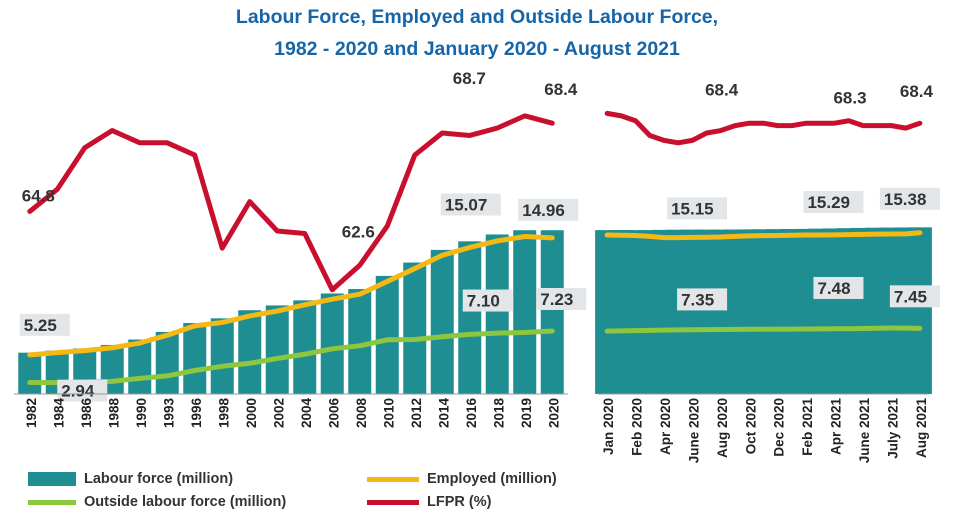 The height and width of the screenshot is (518, 954). What do you see at coordinates (196, 413) in the screenshot?
I see `annual-tick-label-6: 1996` at bounding box center [196, 413].